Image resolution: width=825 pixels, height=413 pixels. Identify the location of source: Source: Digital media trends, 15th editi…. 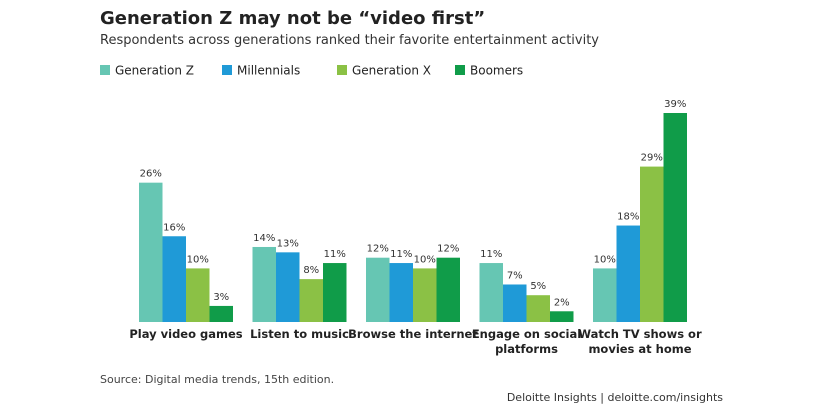
(217, 379).